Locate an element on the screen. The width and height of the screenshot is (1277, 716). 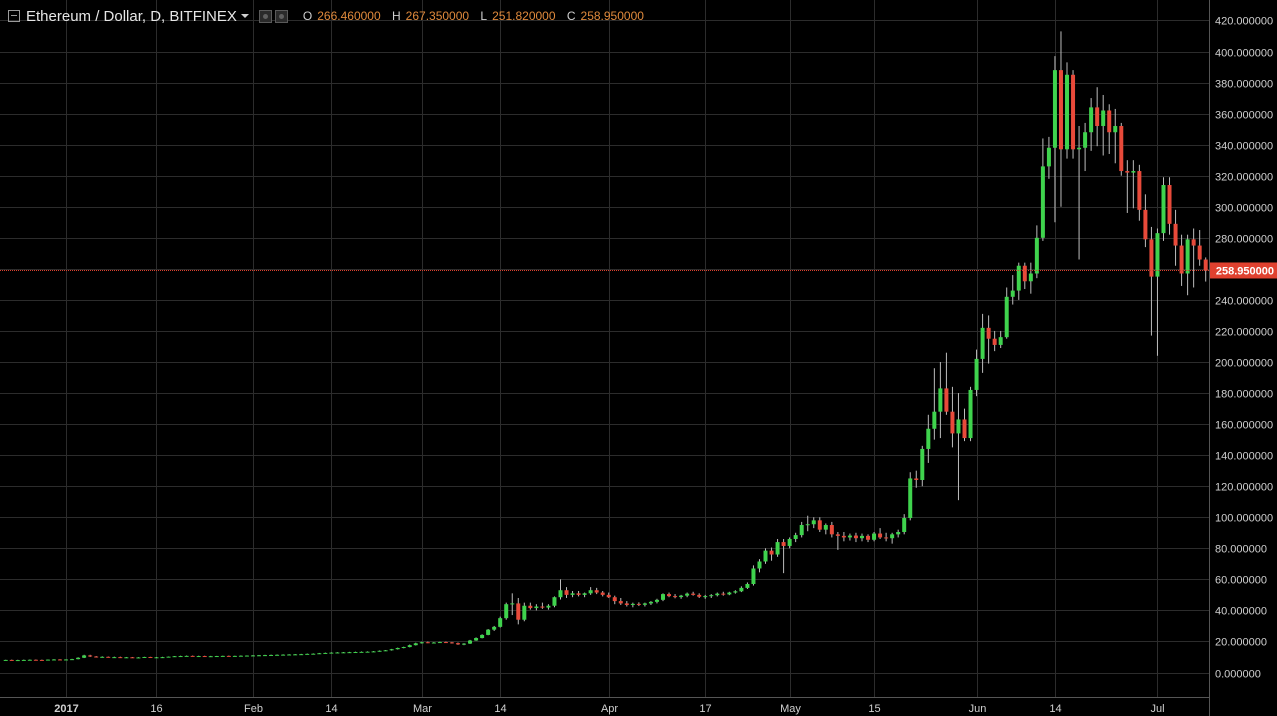
close-label: C is located at coordinates (571, 16).